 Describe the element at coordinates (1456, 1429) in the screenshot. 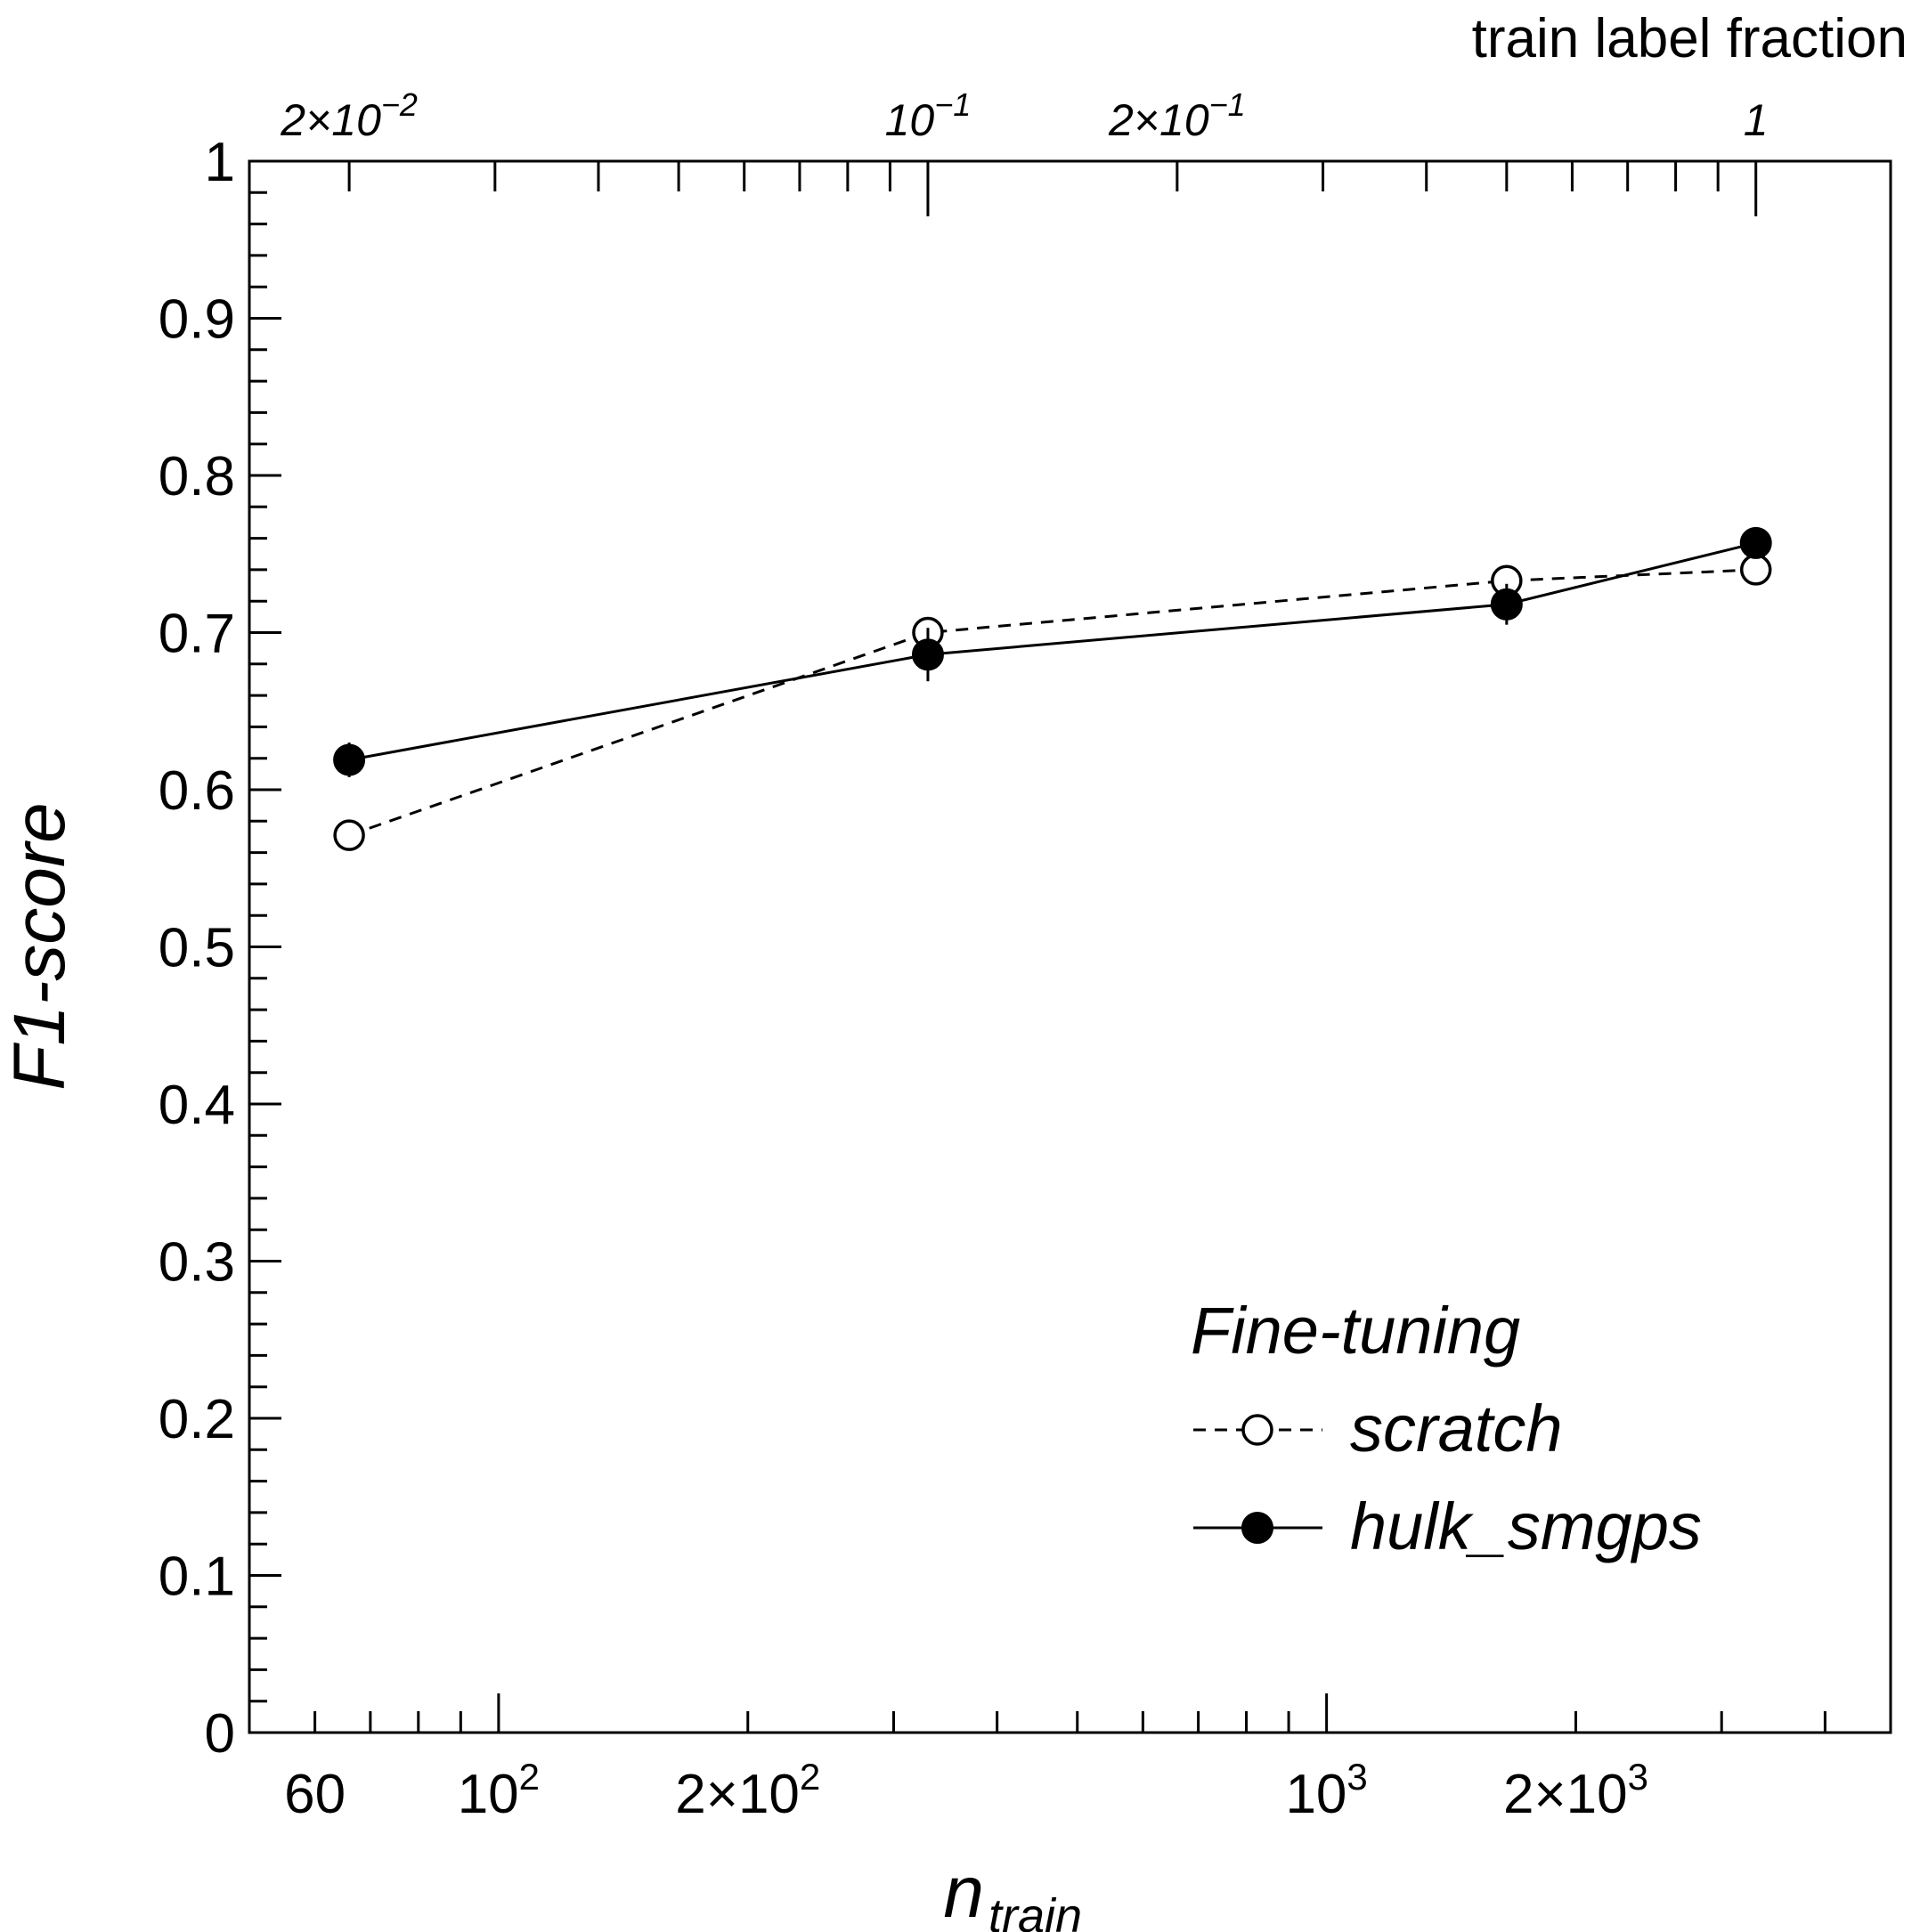

I see `legend-scratch-label: scratch` at that location.